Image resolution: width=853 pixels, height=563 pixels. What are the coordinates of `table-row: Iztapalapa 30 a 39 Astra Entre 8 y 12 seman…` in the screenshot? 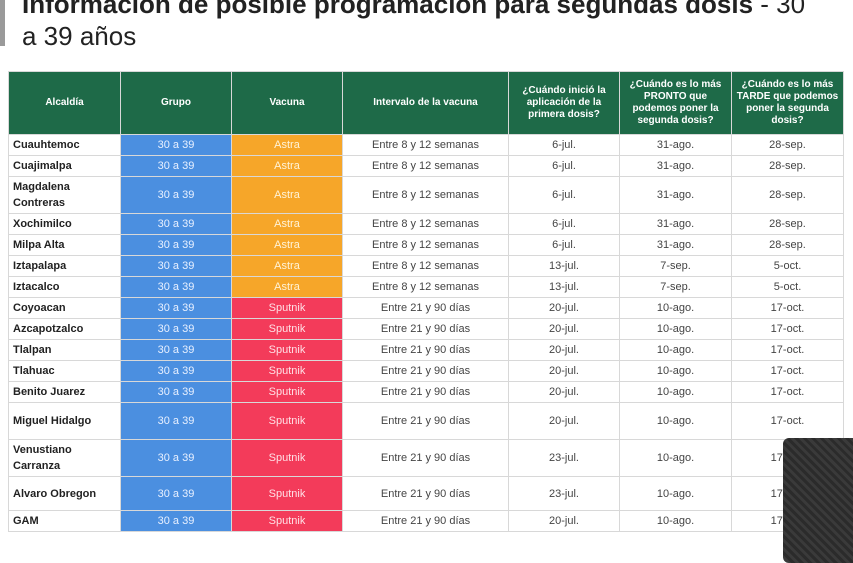 It's located at (426, 266).